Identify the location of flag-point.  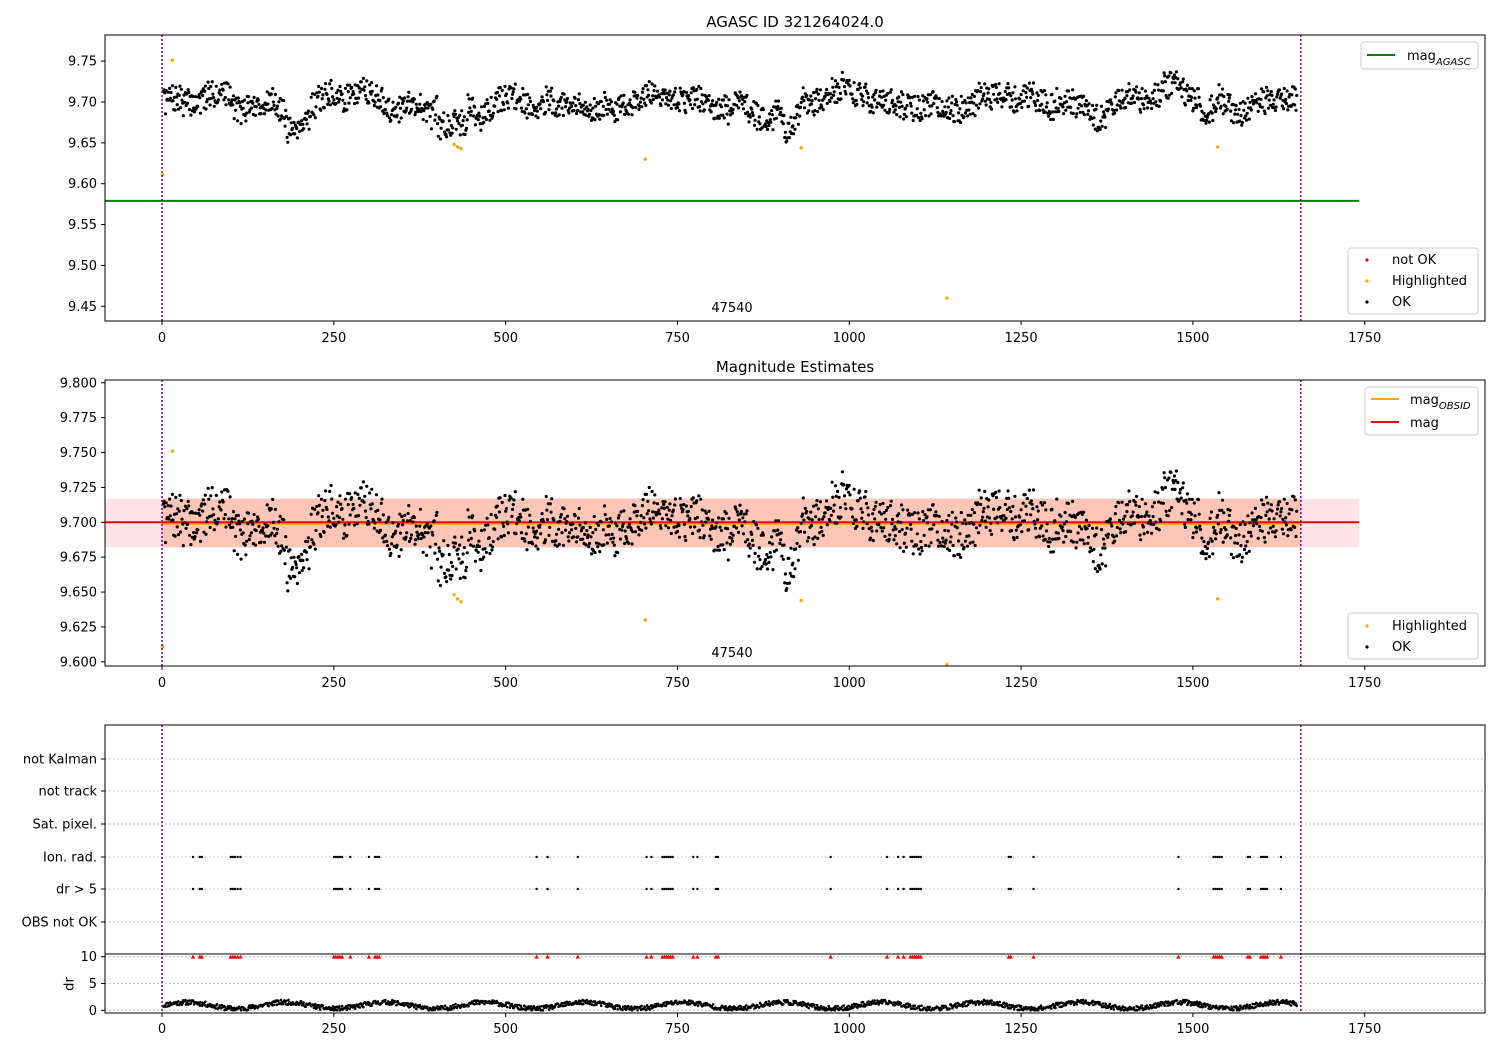
(334, 857).